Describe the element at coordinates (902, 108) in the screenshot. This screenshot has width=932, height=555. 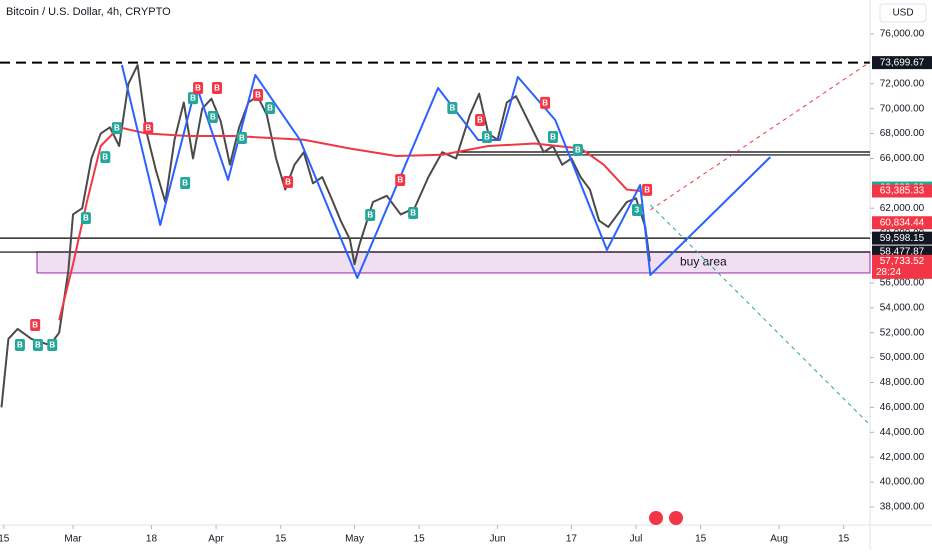
I see `y-tick-label: 70,000.00` at that location.